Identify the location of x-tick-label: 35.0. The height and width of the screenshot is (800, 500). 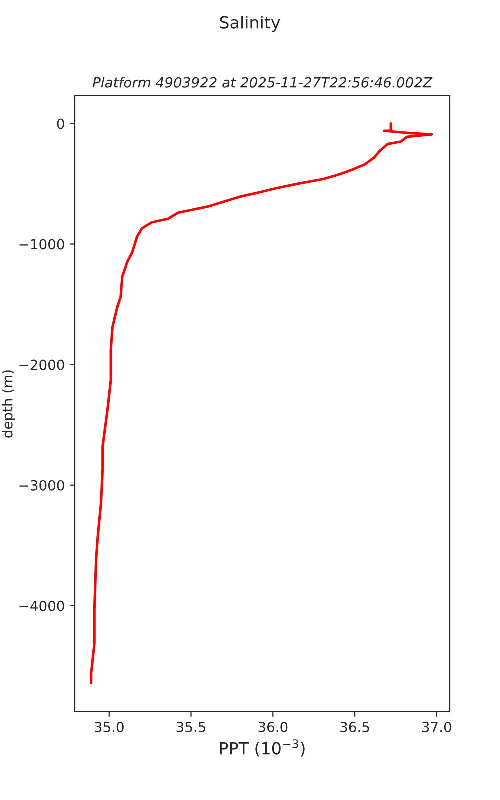
(109, 727).